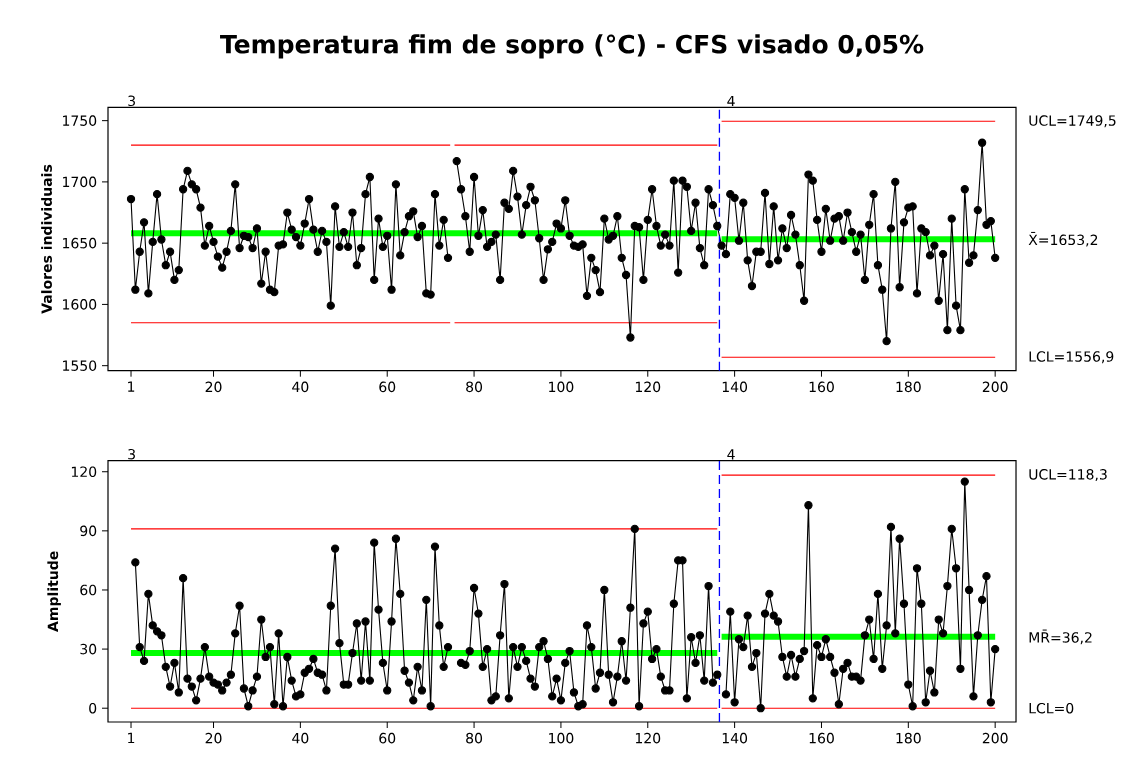 This screenshot has height=758, width=1141. What do you see at coordinates (572, 46) in the screenshot?
I see `chart-title: Temperatura fim de sopro (°C) - CFS visado 0,05%` at bounding box center [572, 46].